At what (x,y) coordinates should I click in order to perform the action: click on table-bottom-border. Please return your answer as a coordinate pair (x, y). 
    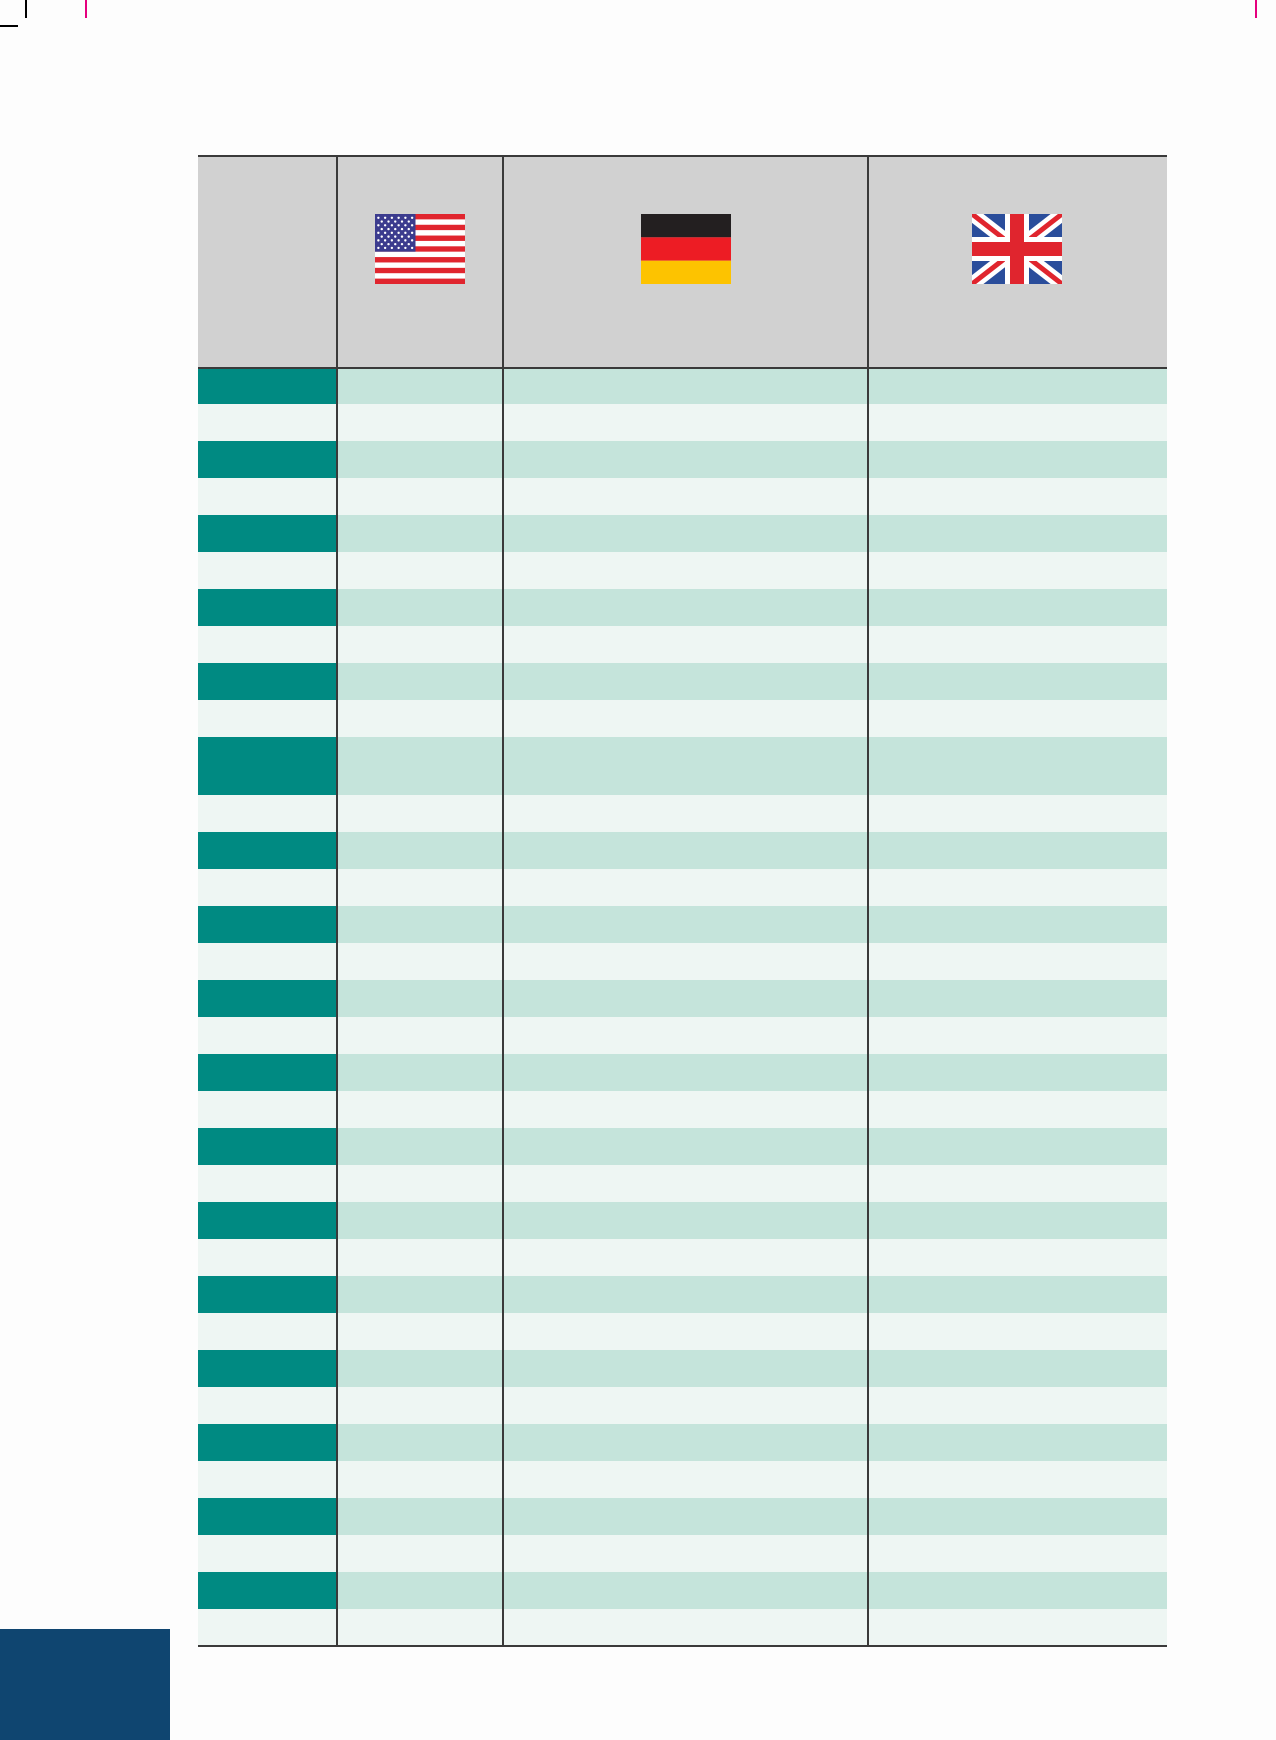
    Looking at the image, I should click on (682, 1646).